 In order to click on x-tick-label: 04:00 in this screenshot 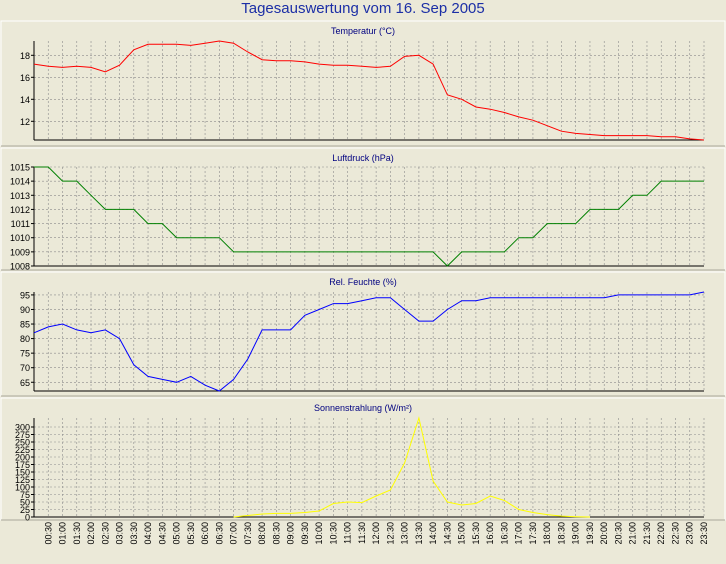, I will do `click(148, 533)`.